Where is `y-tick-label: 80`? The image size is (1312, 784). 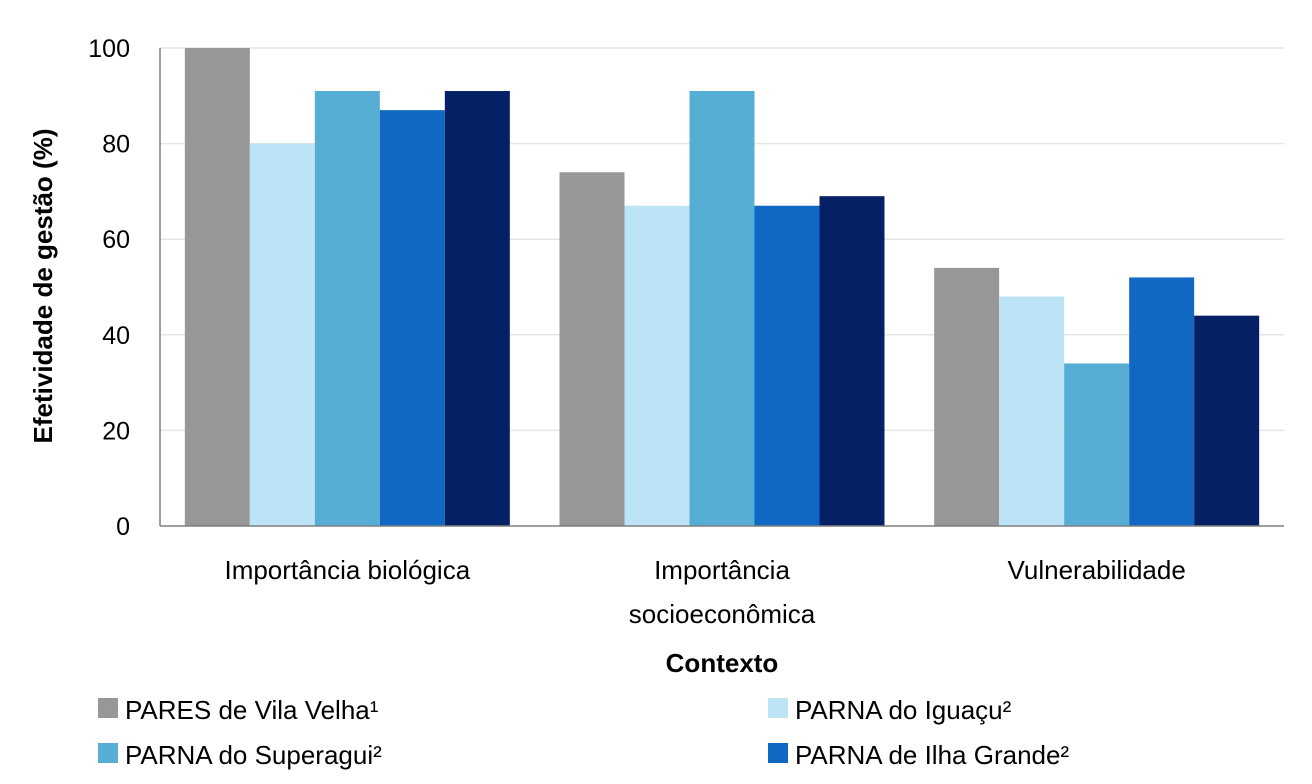
y-tick-label: 80 is located at coordinates (116, 145).